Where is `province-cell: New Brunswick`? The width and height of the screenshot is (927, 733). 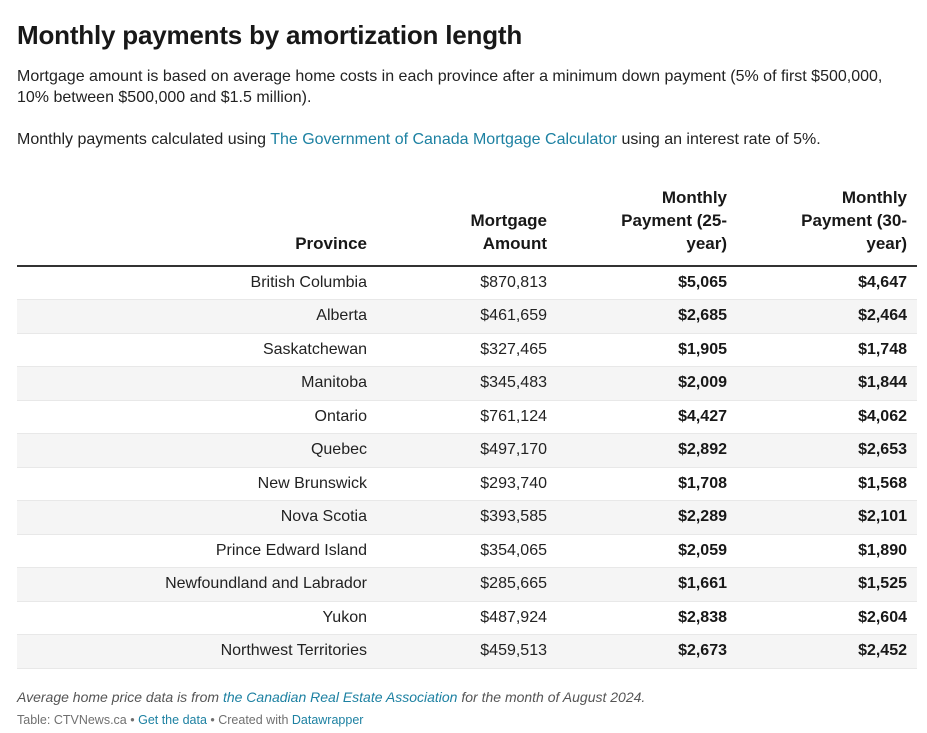
province-cell: New Brunswick is located at coordinates (197, 484).